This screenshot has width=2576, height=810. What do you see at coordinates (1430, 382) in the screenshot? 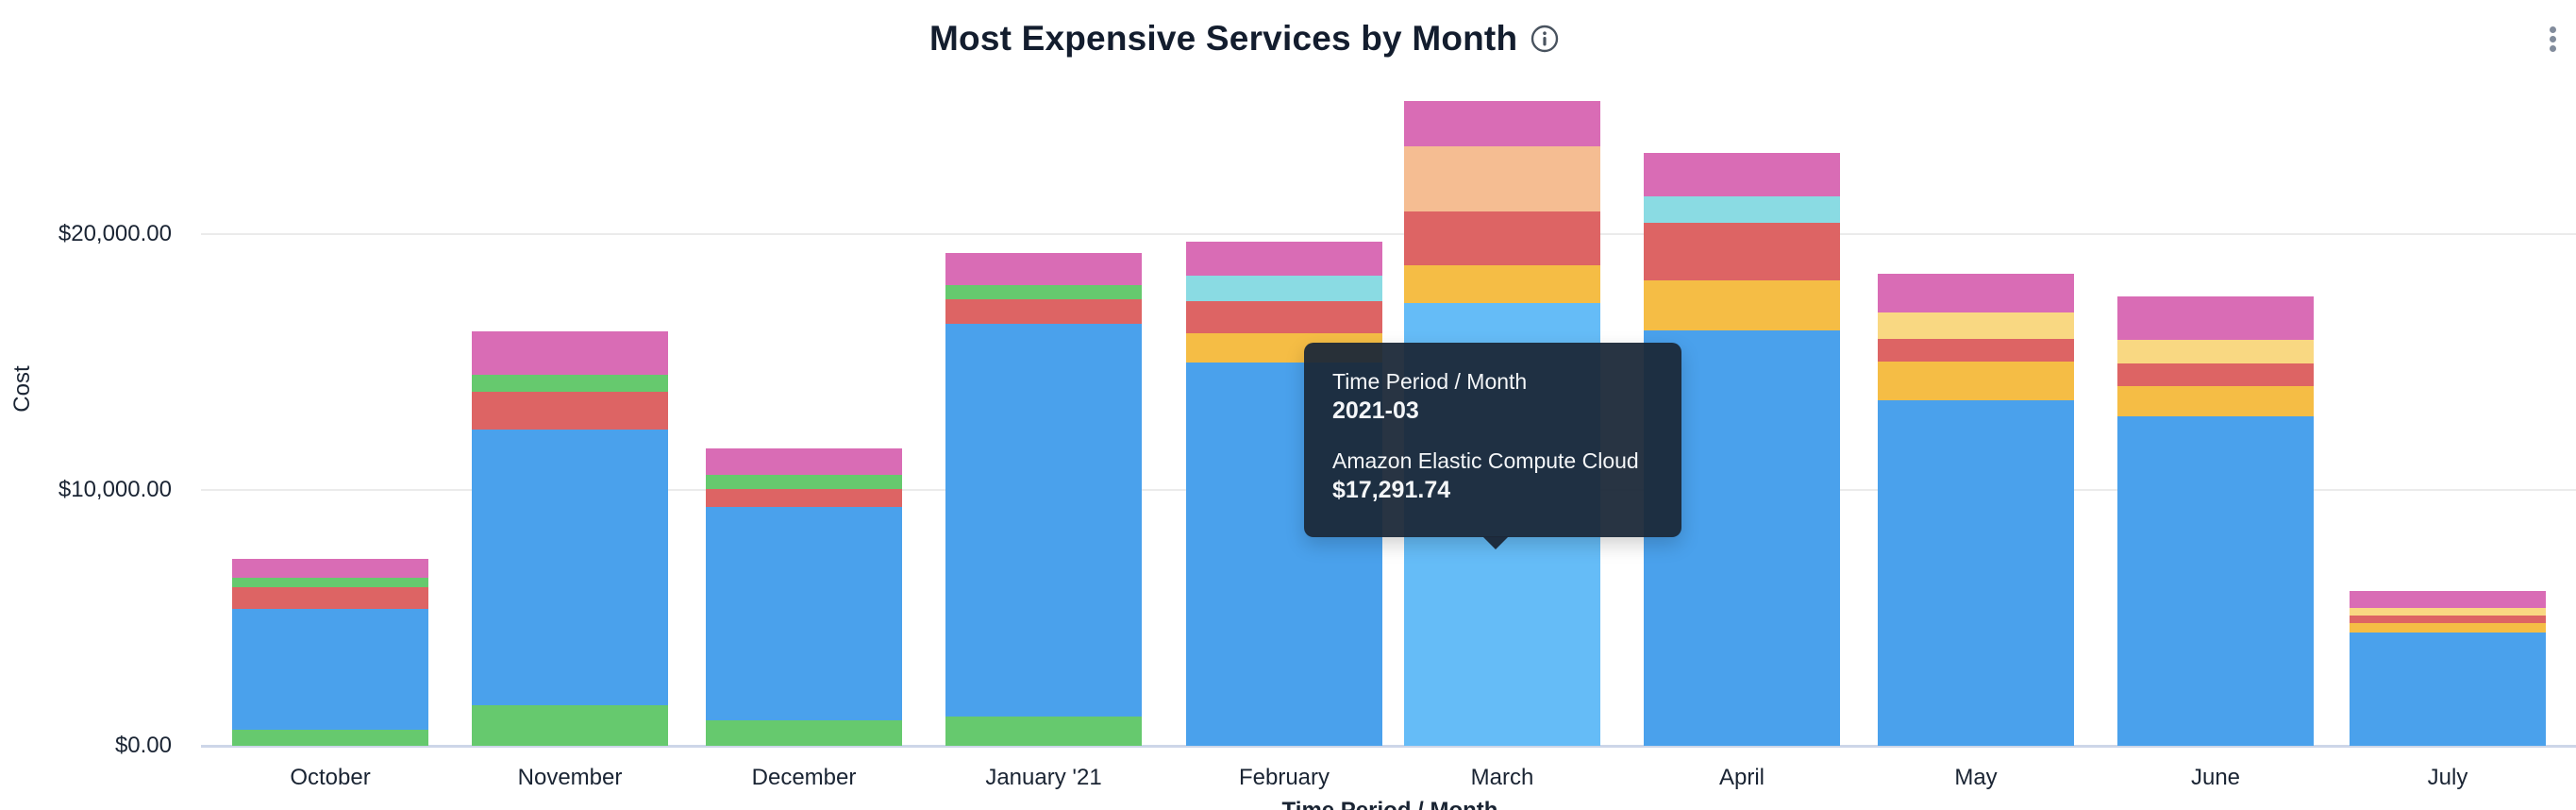
I see `tooltip-dimension-label: Time Period / Month` at bounding box center [1430, 382].